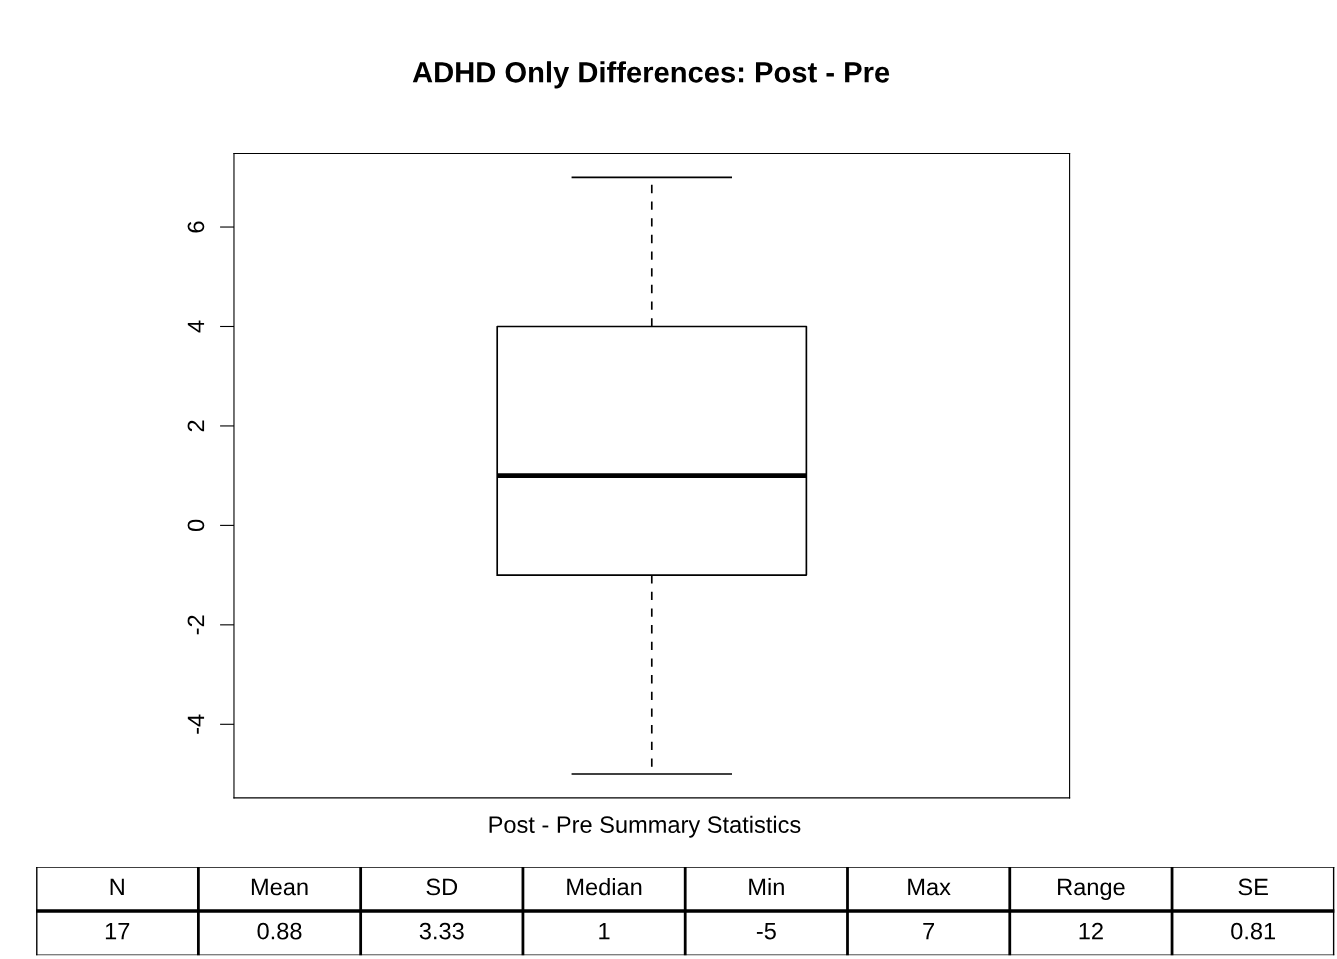 Image resolution: width=1337 pixels, height=959 pixels. Describe the element at coordinates (1253, 887) in the screenshot. I see `category-label: SE` at that location.